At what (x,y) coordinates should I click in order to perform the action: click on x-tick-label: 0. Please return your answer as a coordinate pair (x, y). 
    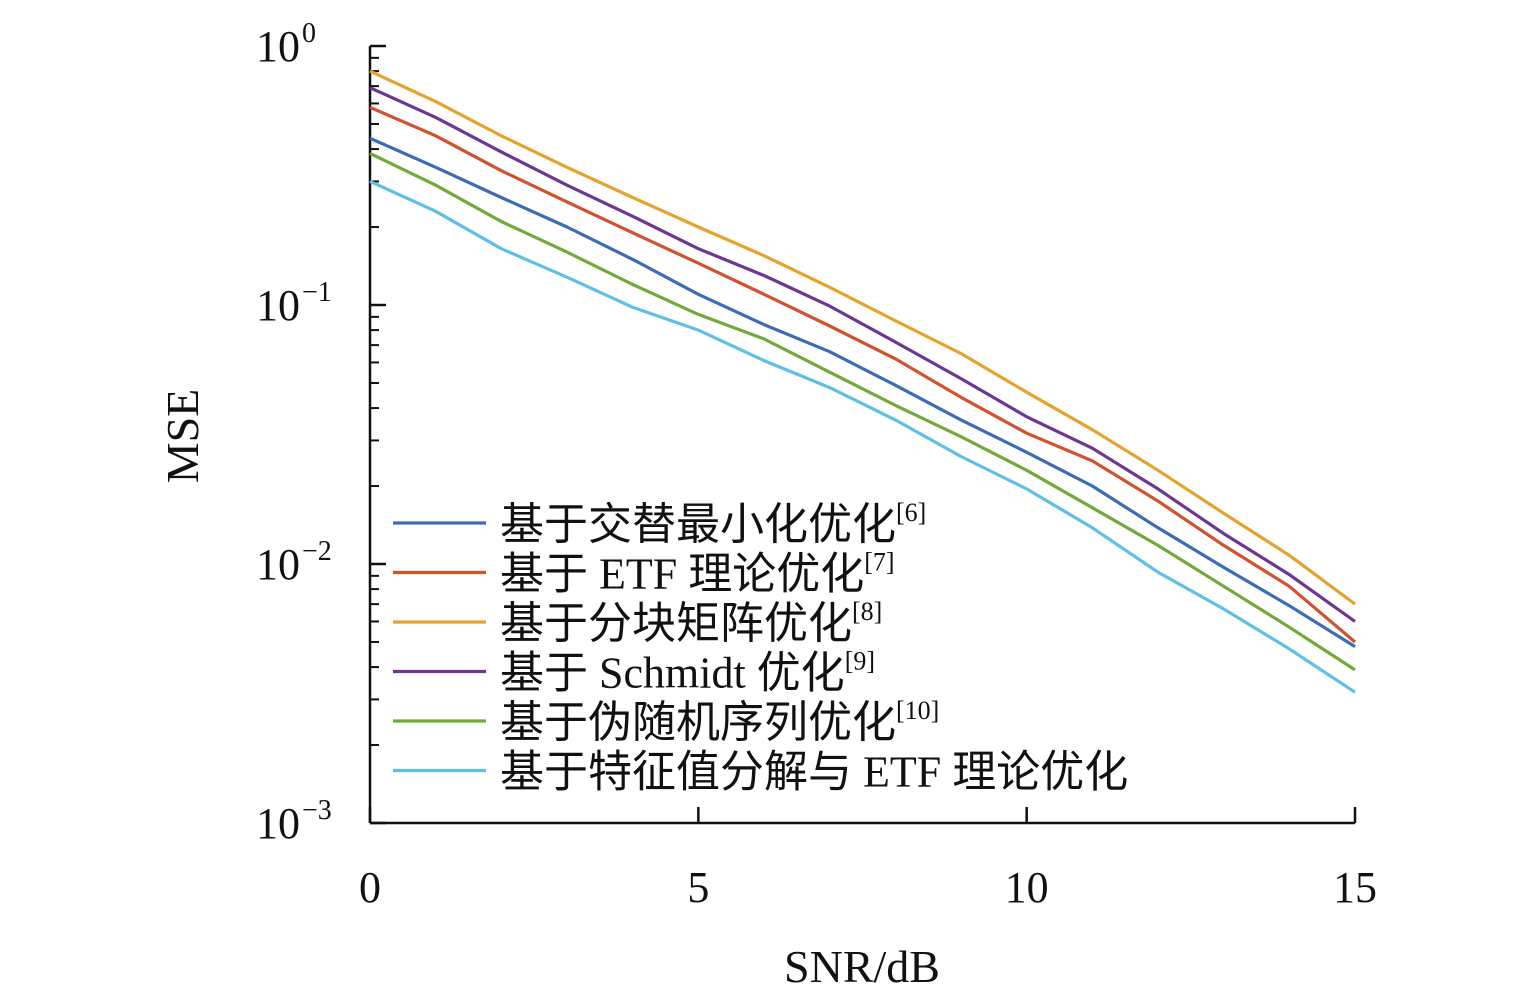
    Looking at the image, I should click on (370, 887).